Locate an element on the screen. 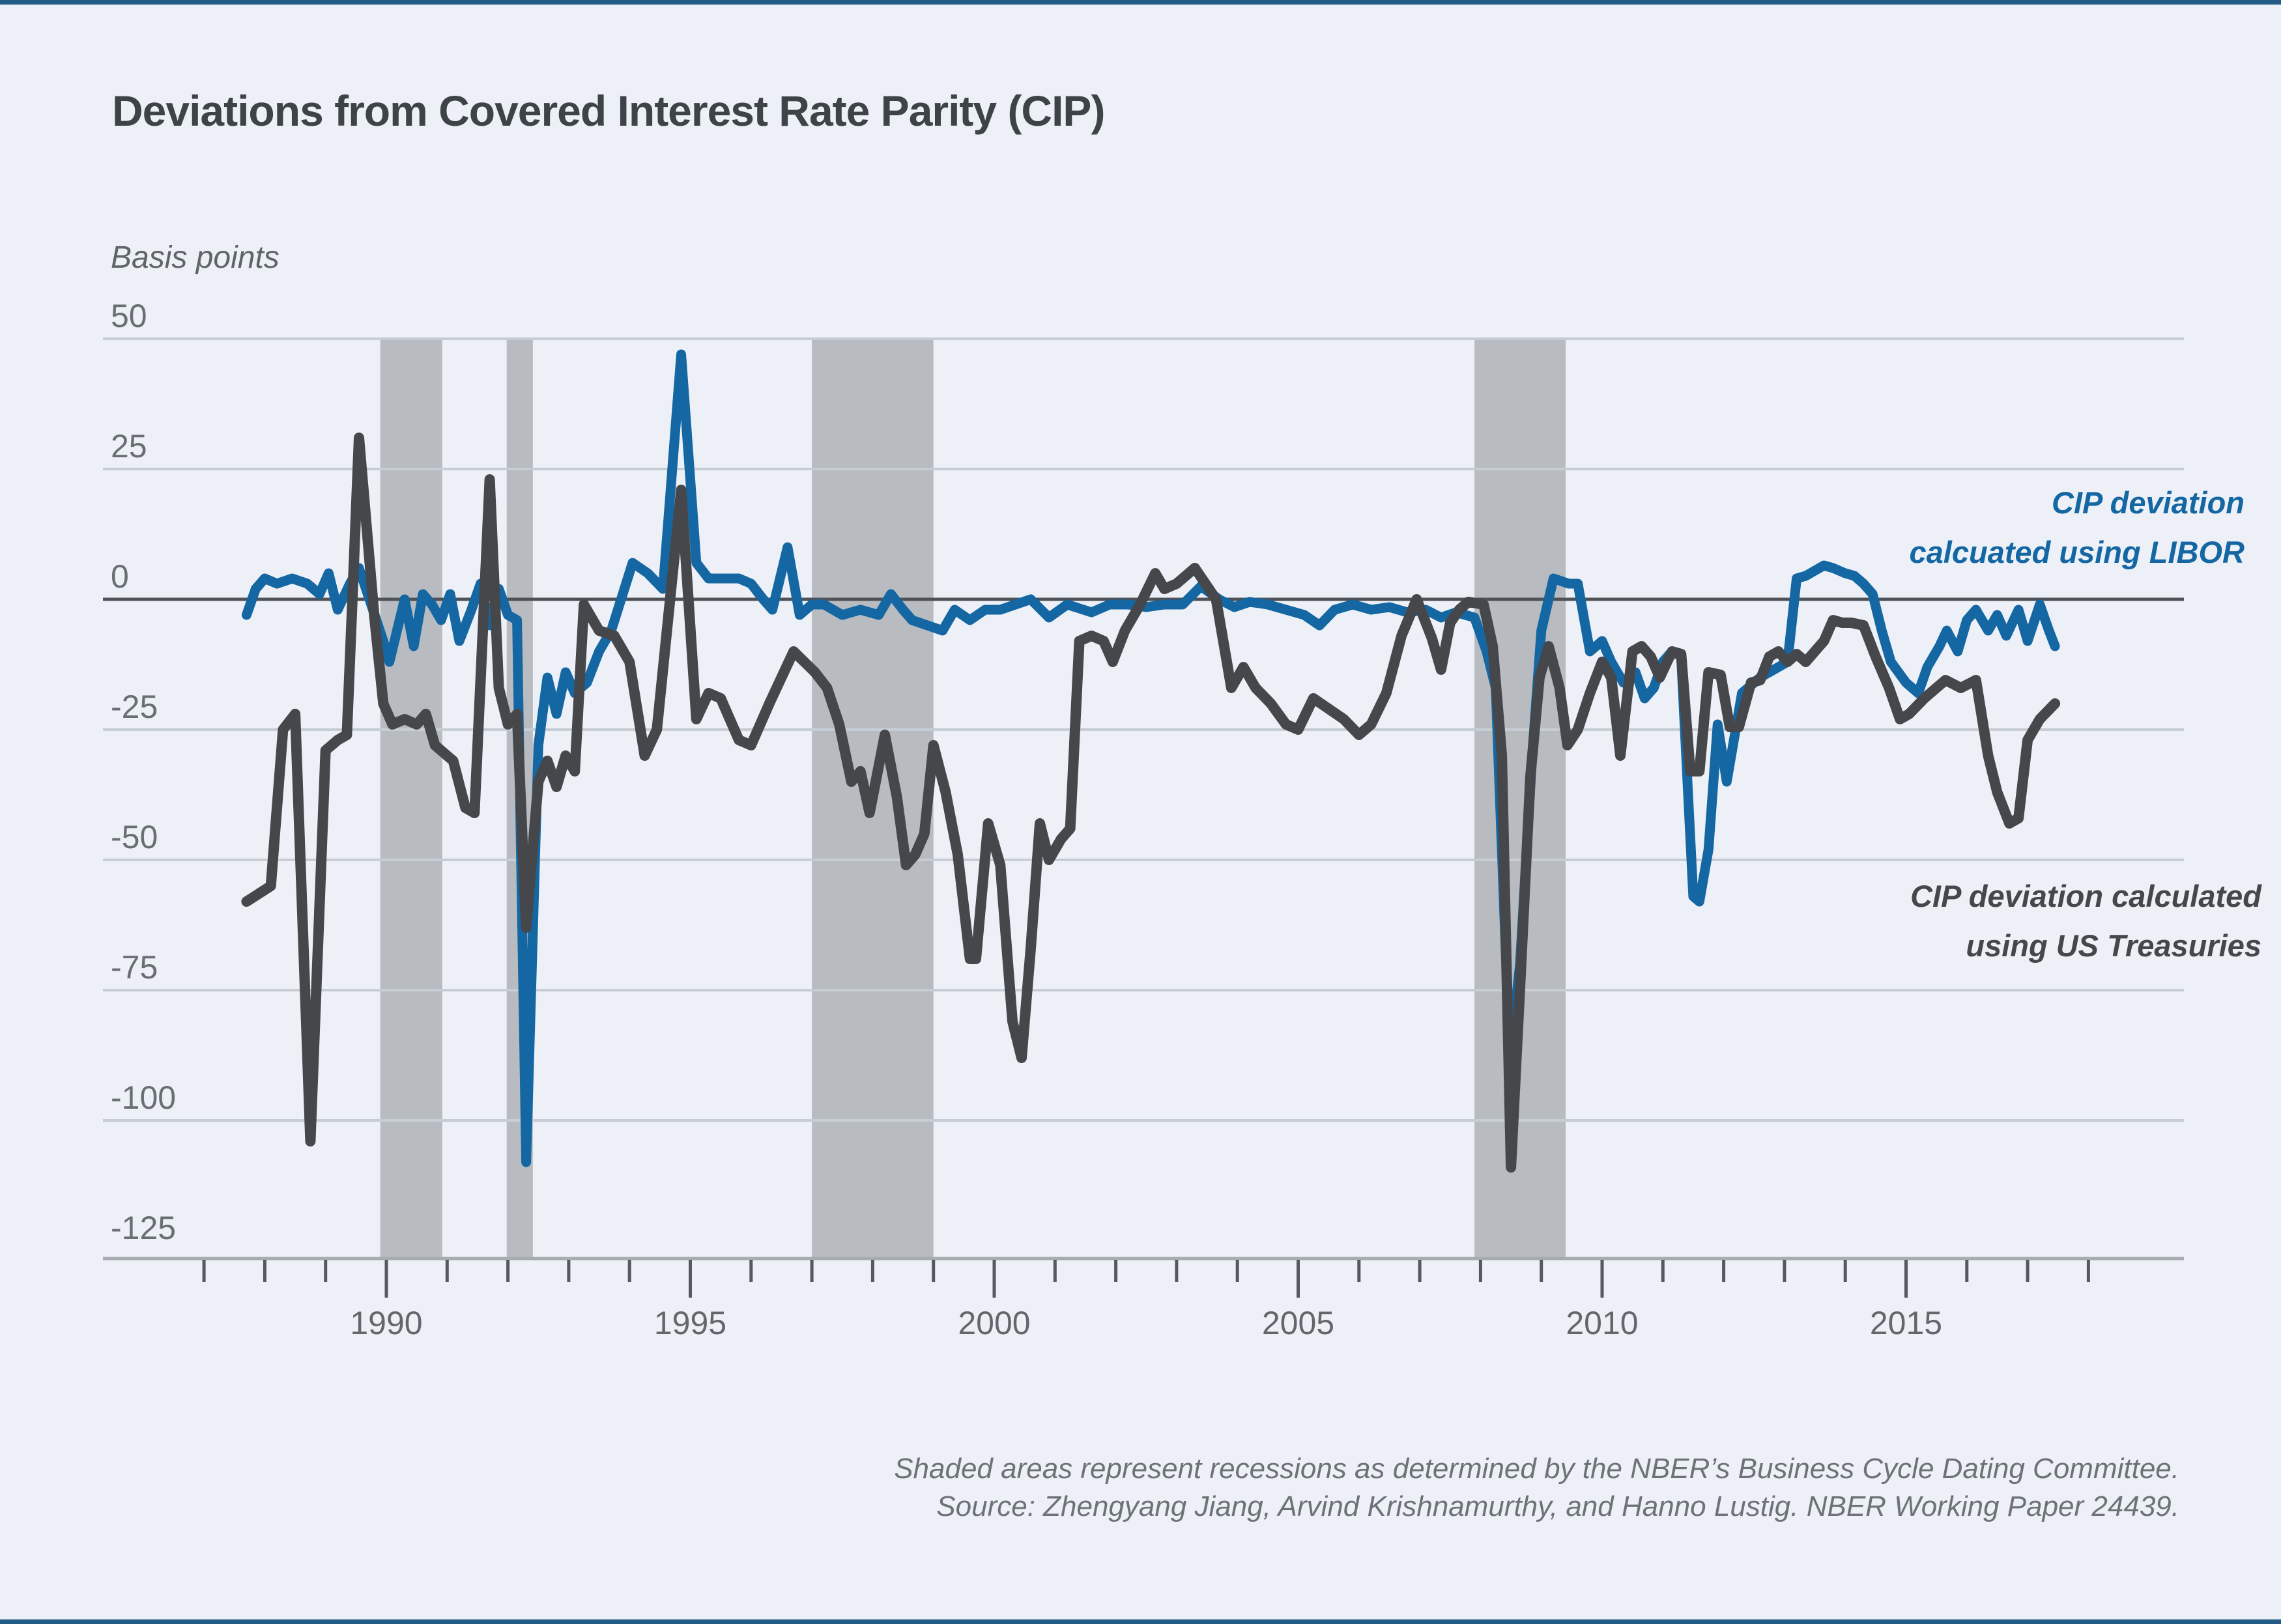  x-tick-label: 1995 is located at coordinates (690, 1323).